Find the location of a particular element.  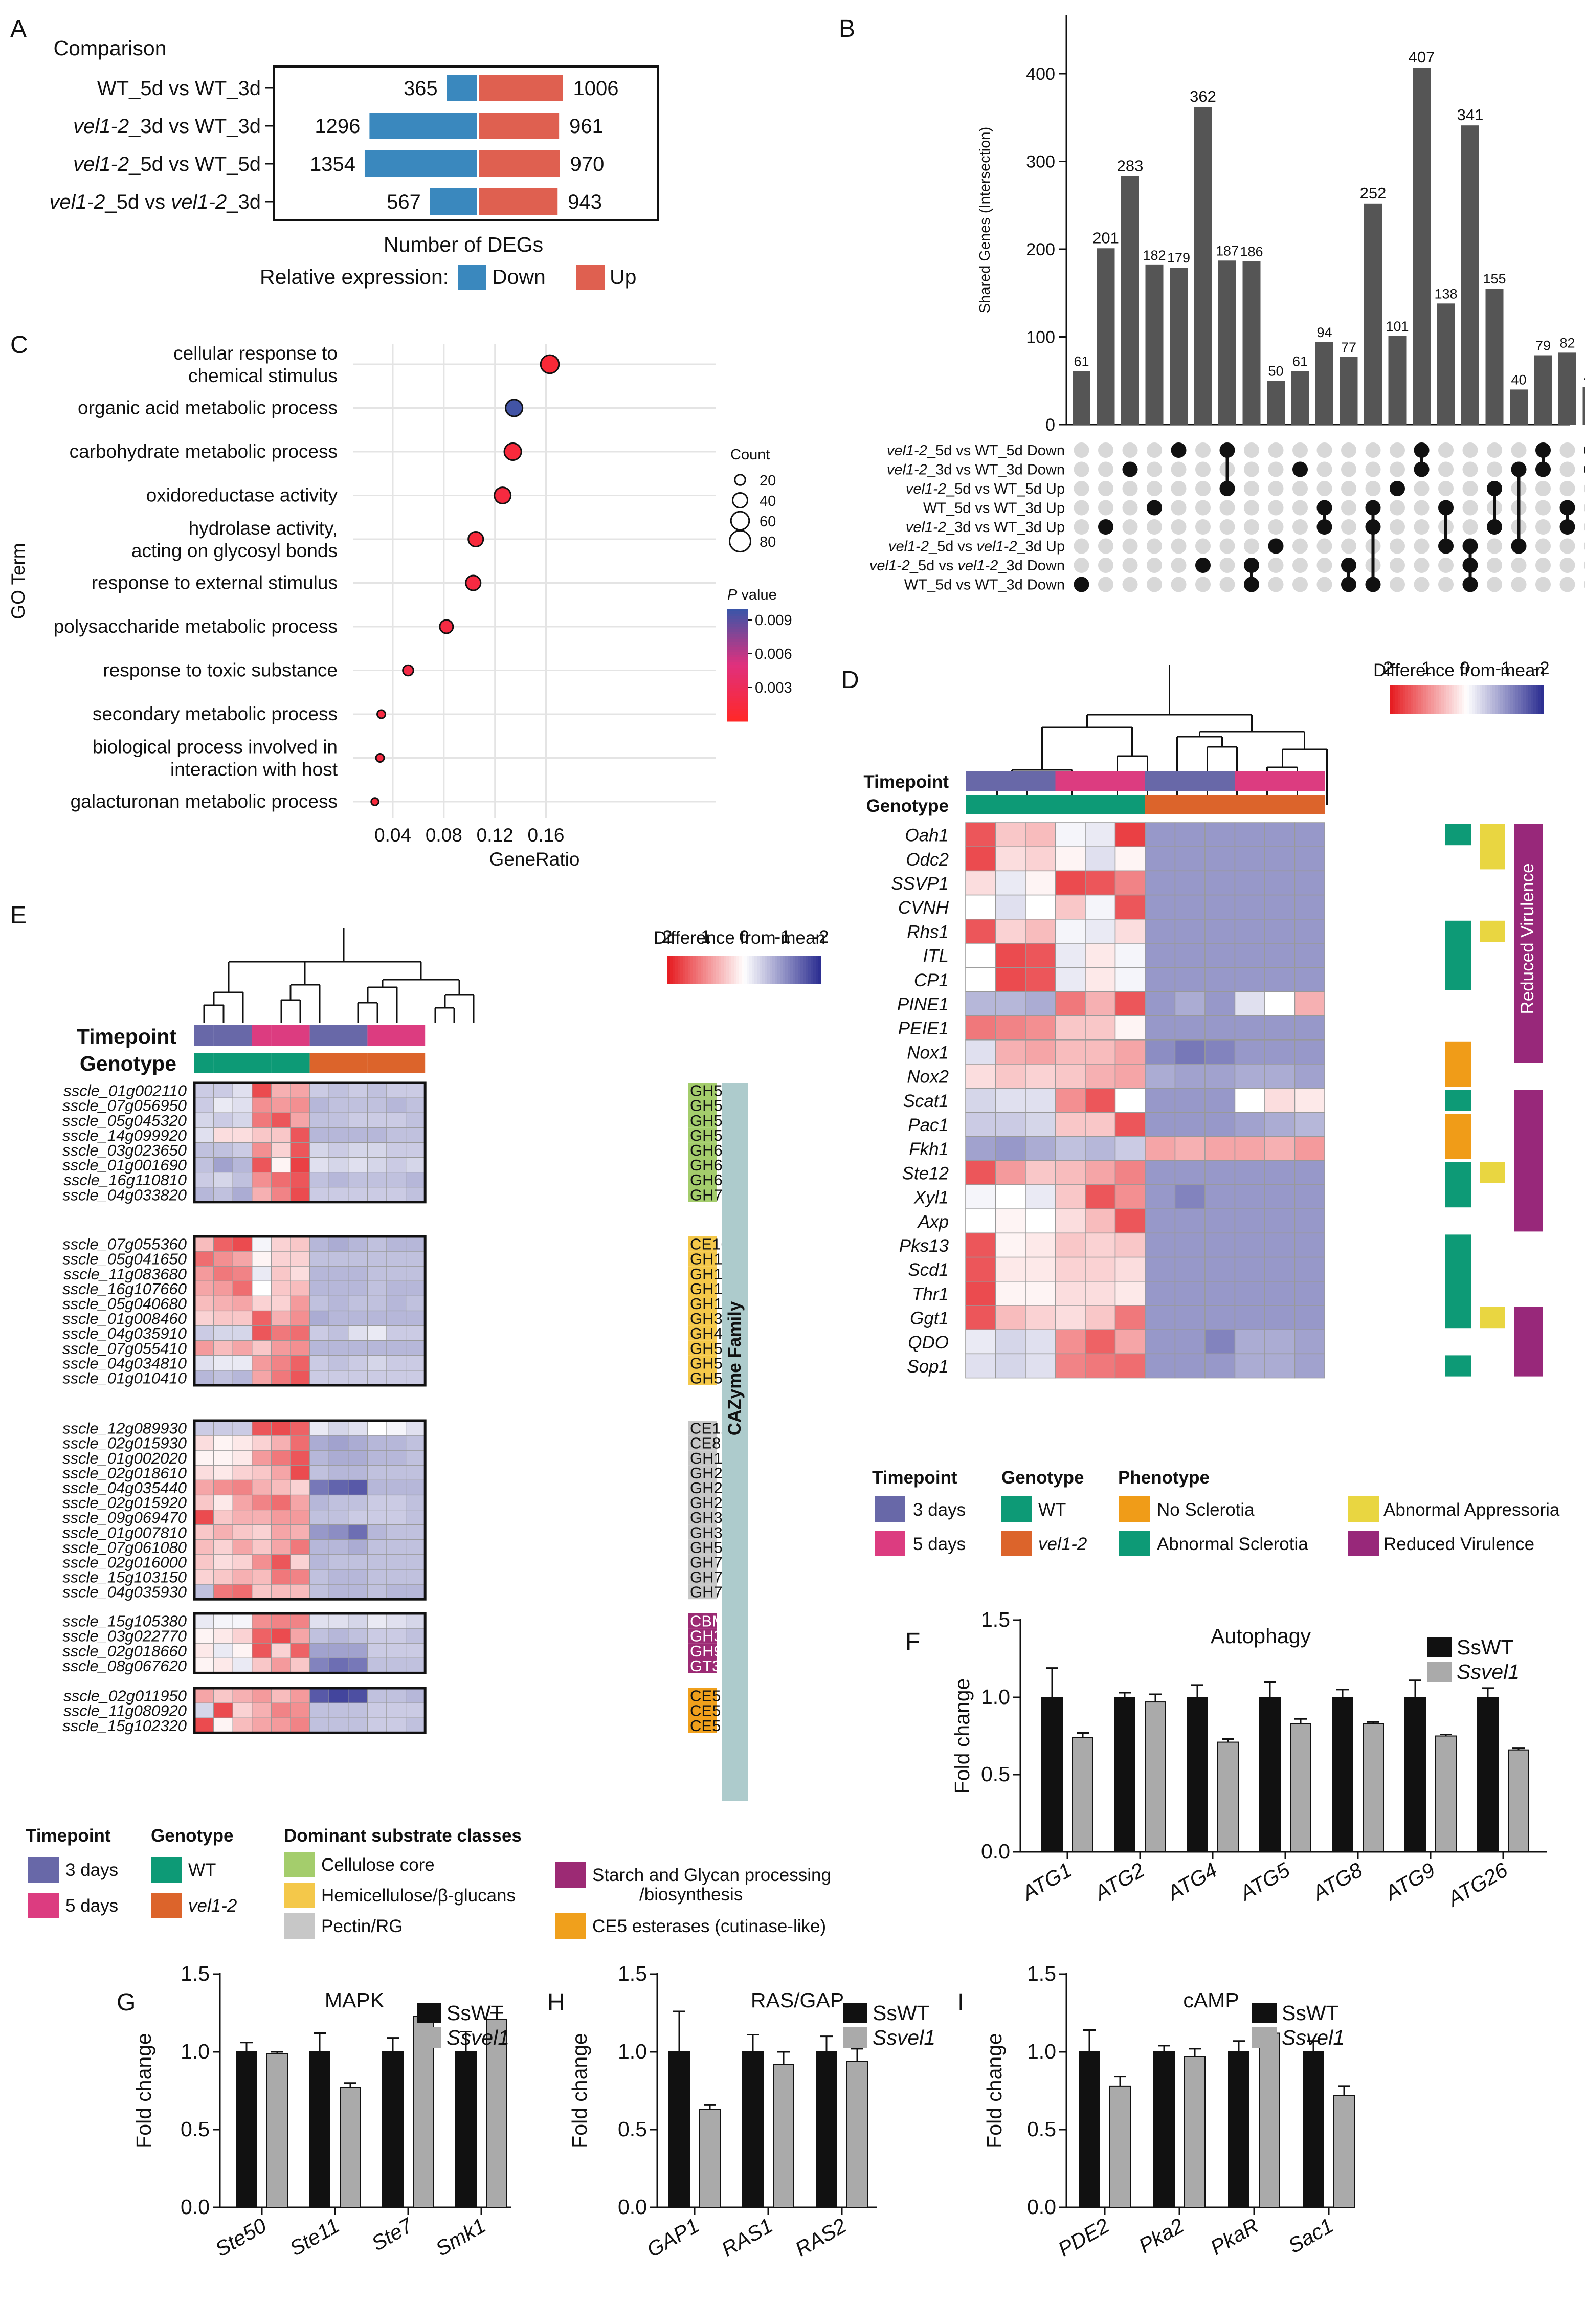

scale-tick: 2 is located at coordinates (1388, 668).